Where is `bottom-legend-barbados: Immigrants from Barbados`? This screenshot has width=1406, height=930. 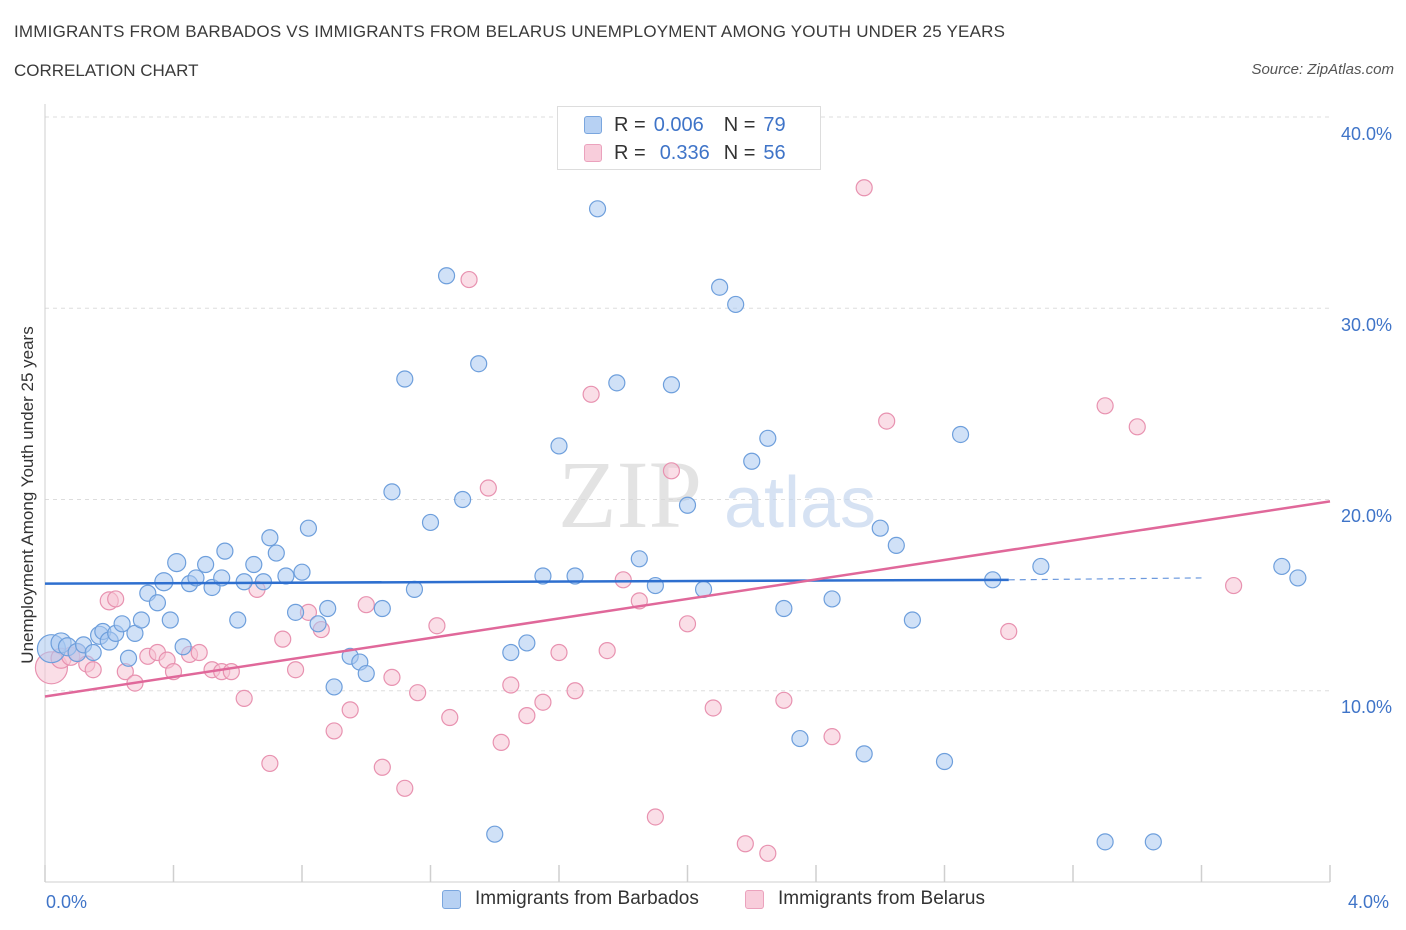
bottom-legend-barbados: Immigrants from Barbados is located at coordinates (570, 899).